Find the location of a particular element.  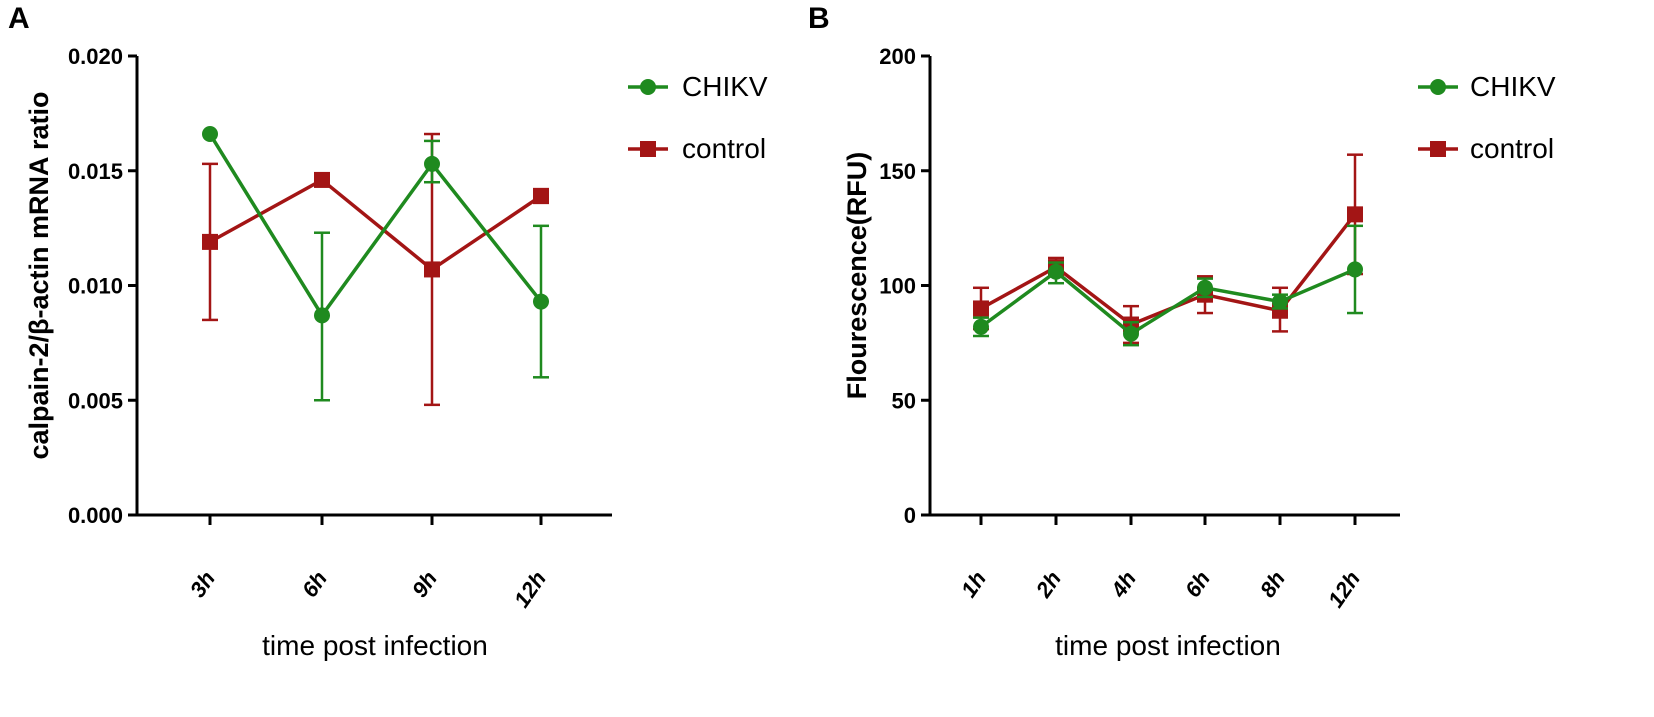

panel-b-y-tick-label: 0 is located at coordinates (910, 515).